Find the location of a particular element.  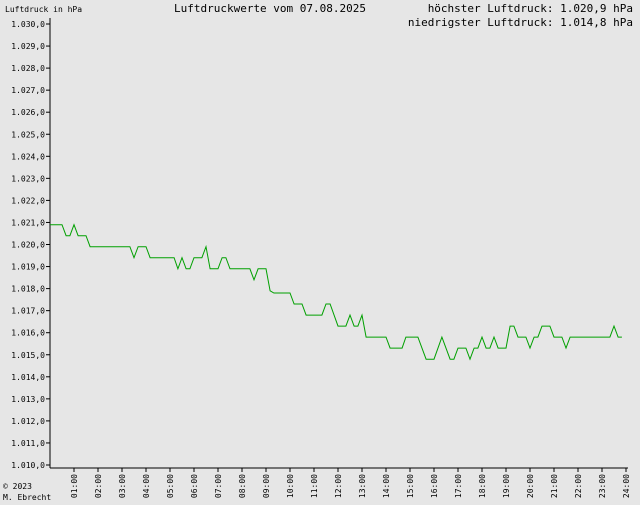

y-tick-label: 1.022,0 is located at coordinates (28, 200).